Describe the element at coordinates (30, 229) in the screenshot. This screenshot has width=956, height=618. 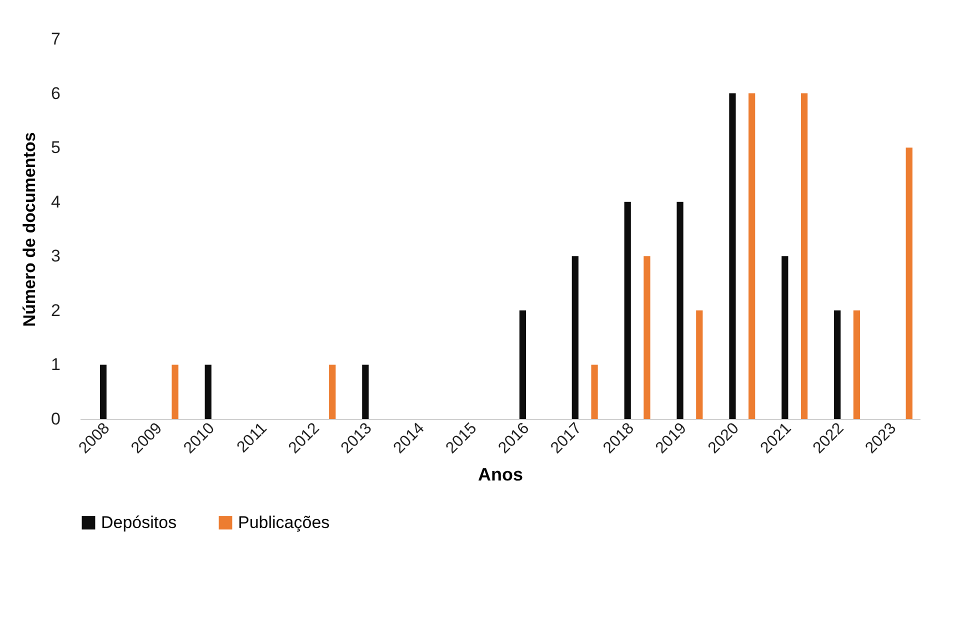
I see `y-axis-title: Número de documentos` at that location.